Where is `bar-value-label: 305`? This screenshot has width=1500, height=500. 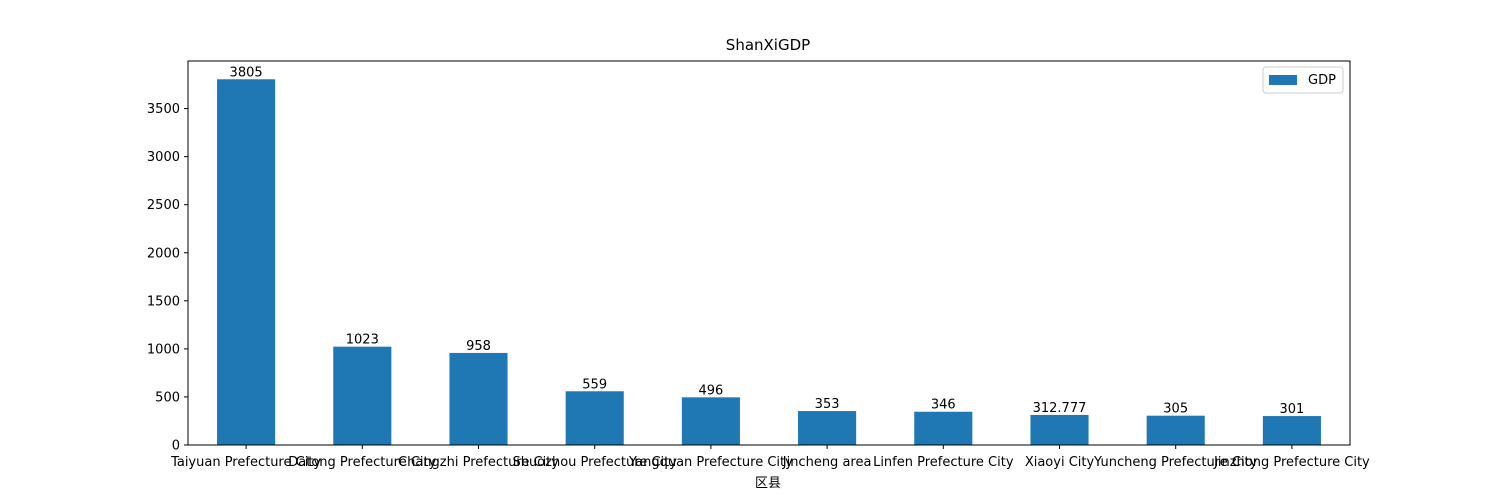 bar-value-label: 305 is located at coordinates (1175, 409).